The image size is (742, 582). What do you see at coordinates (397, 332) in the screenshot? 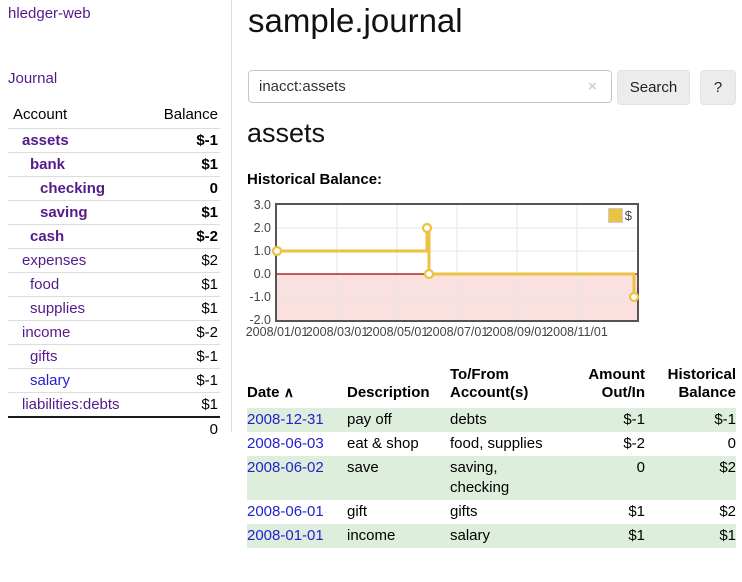
I see `x-tick-label: 2008/05/01` at bounding box center [397, 332].